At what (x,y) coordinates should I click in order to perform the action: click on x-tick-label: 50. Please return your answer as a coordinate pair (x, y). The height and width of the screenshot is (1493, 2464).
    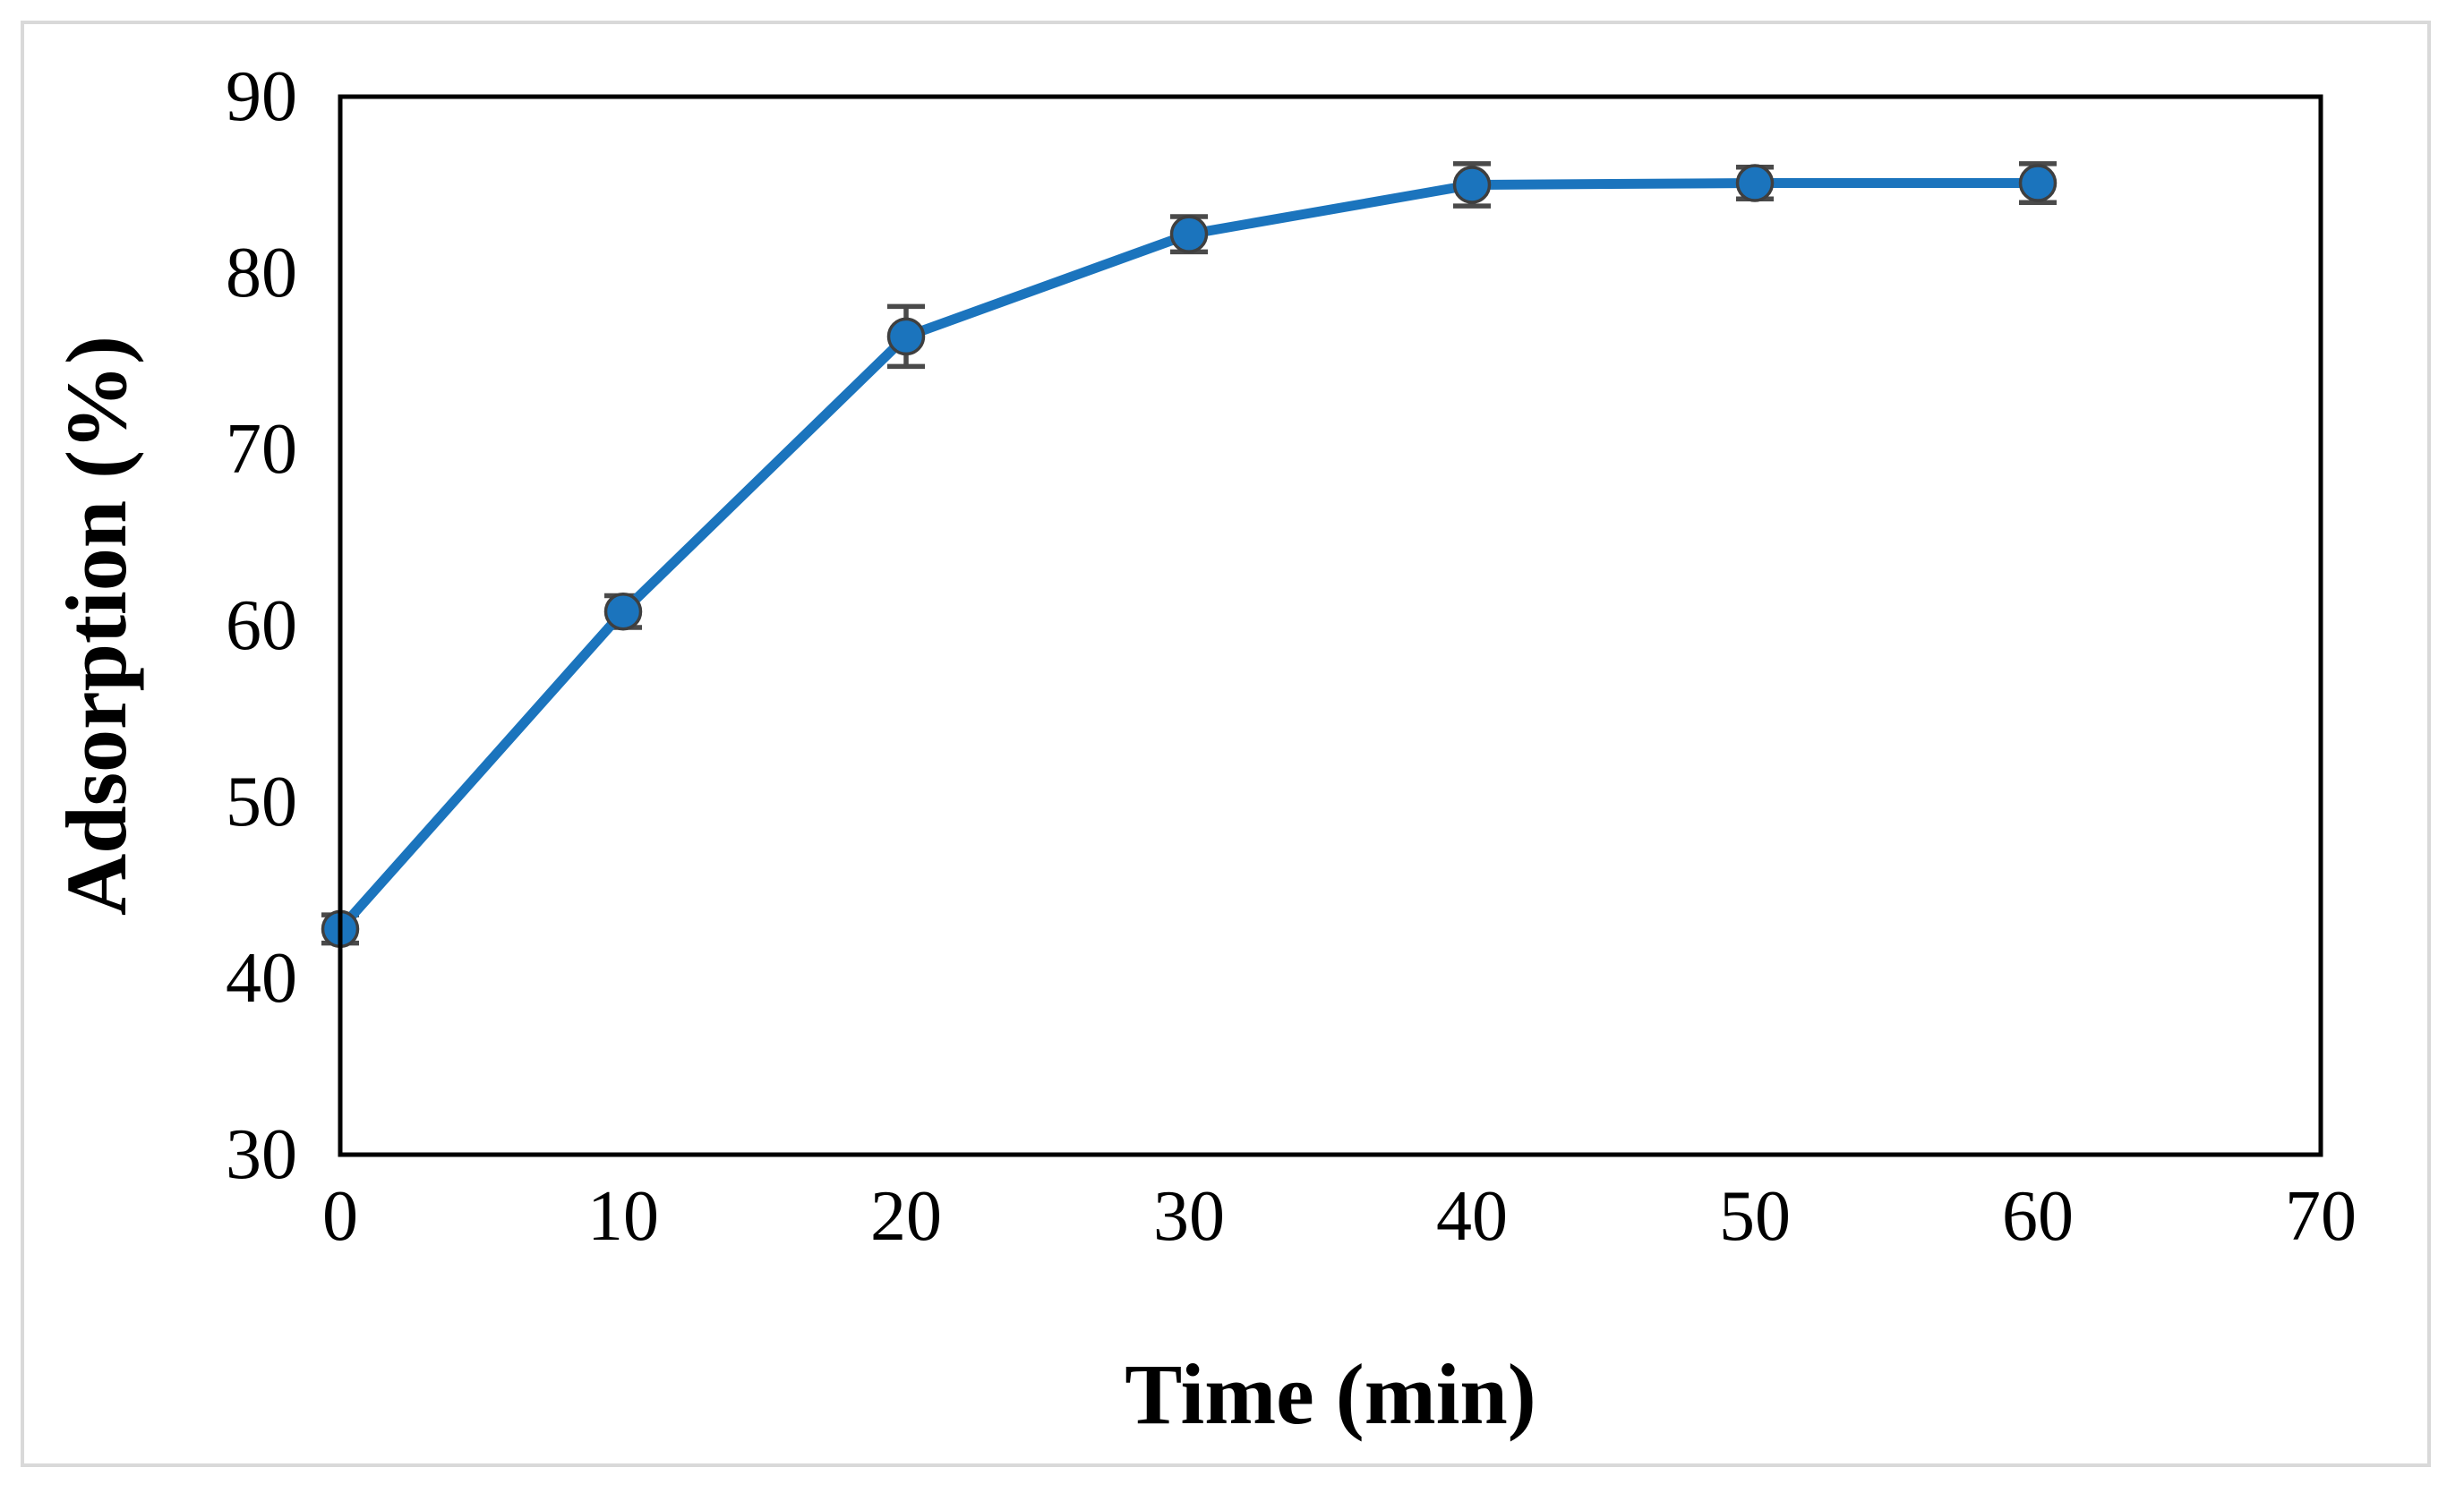
    Looking at the image, I should click on (1755, 1217).